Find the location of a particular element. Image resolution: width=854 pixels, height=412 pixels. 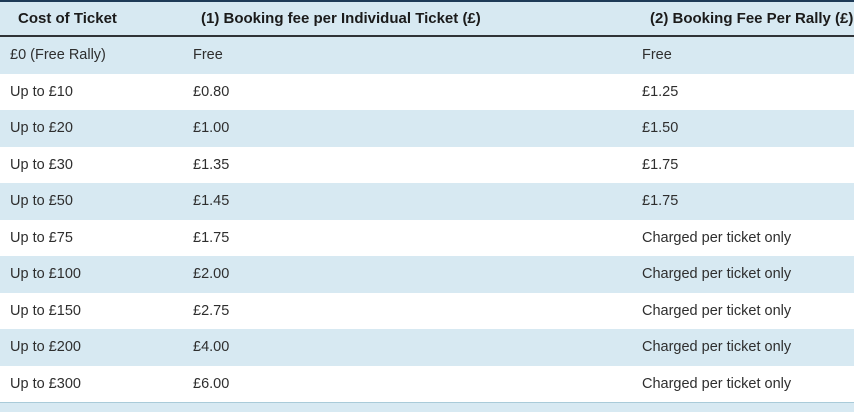

cell-cost: £0 (Free Rally) is located at coordinates (91, 55).